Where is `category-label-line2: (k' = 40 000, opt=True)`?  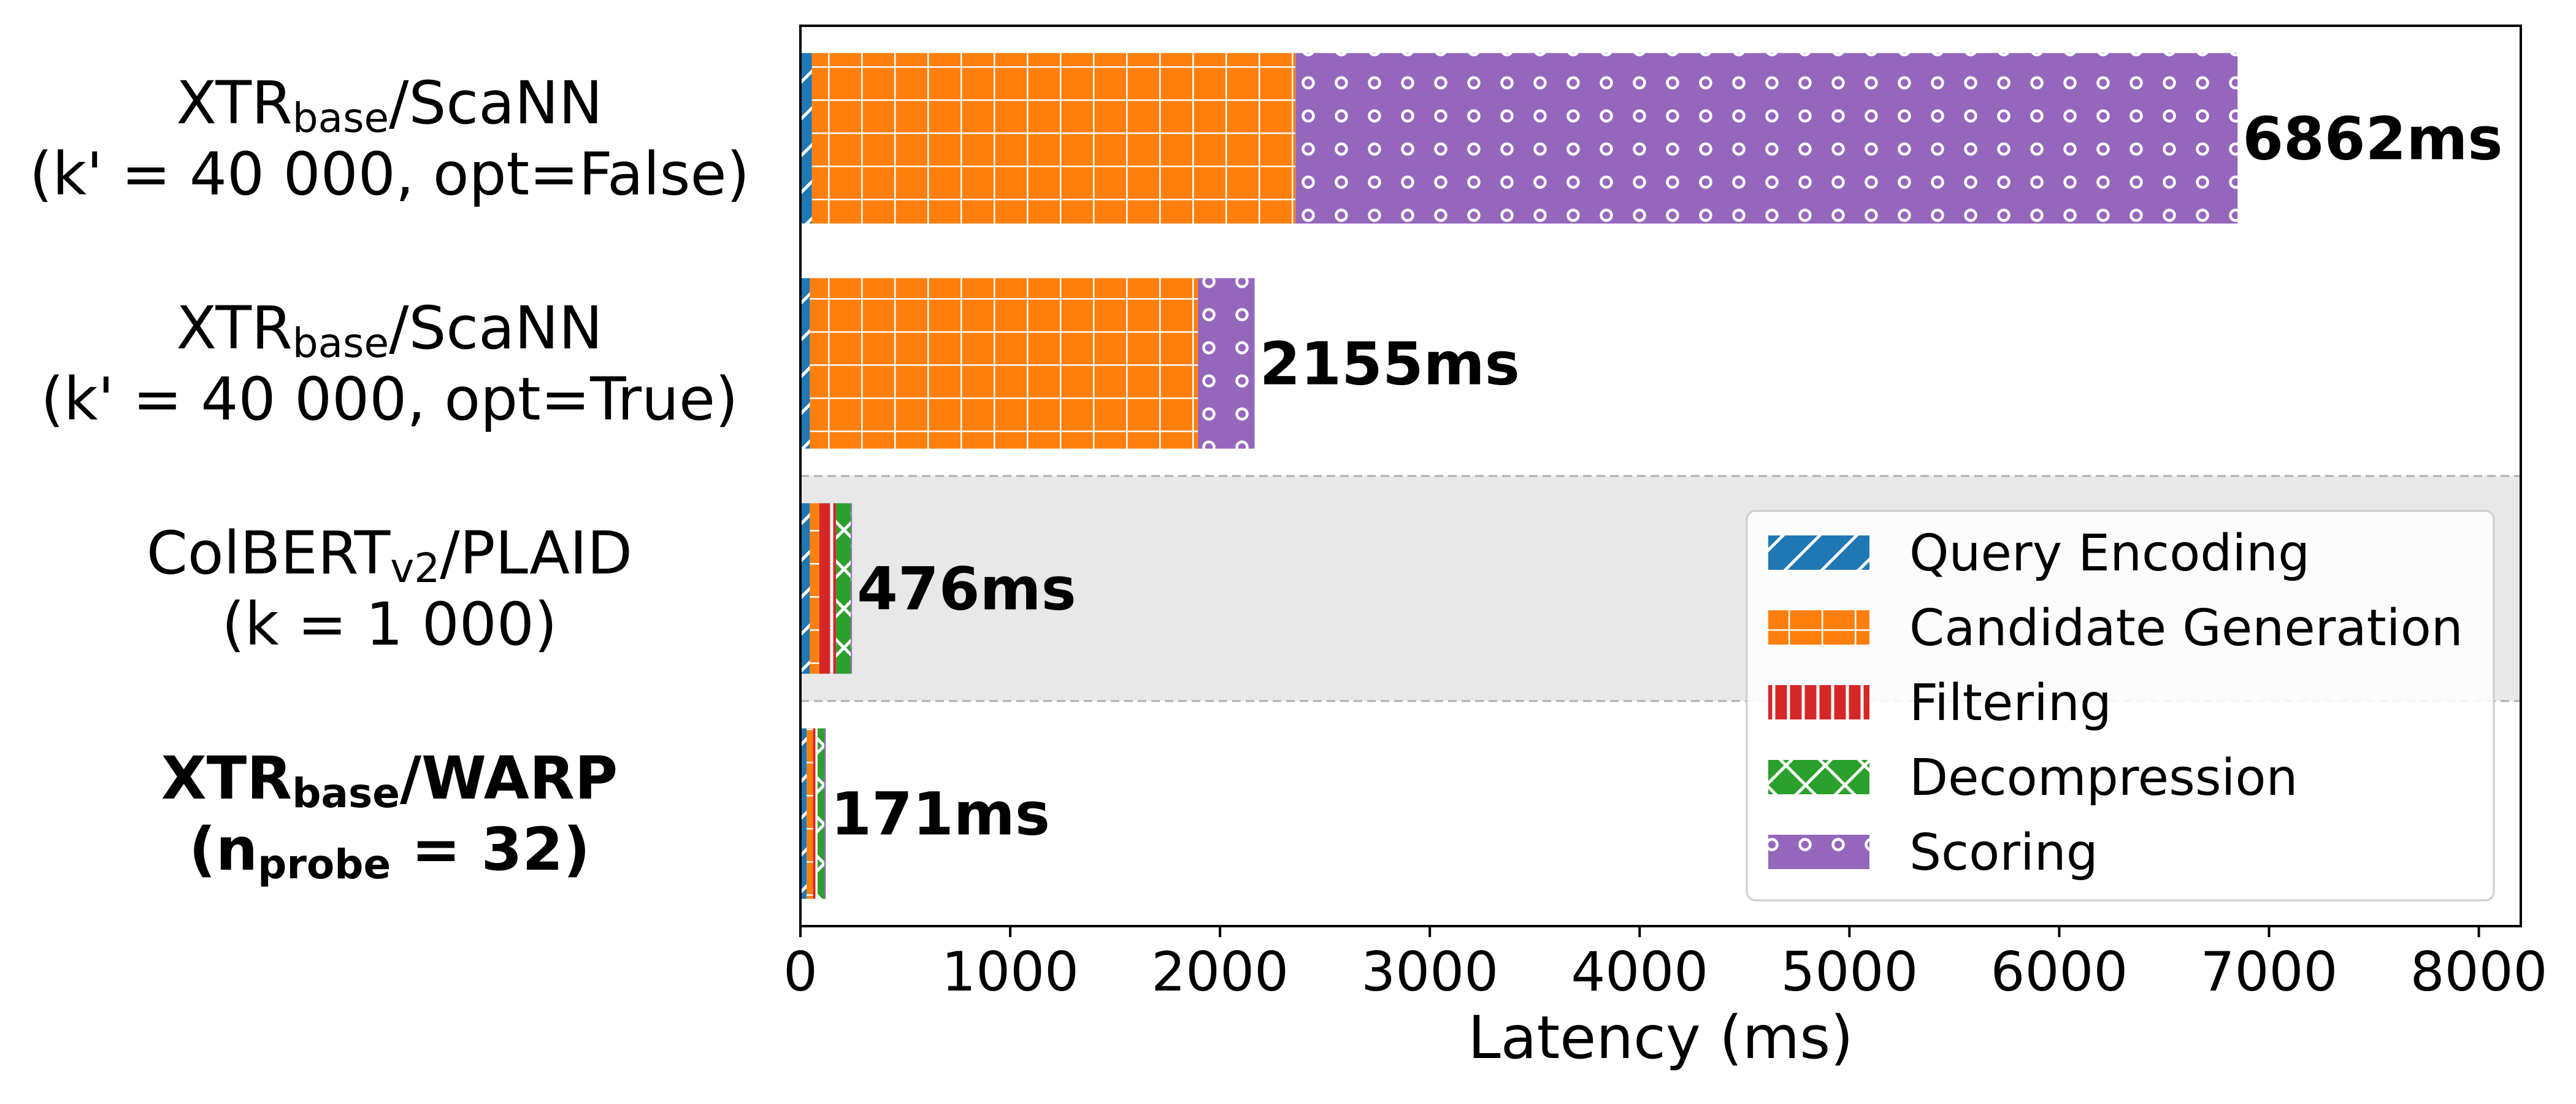 category-label-line2: (k' = 40 000, opt=True) is located at coordinates (389, 399).